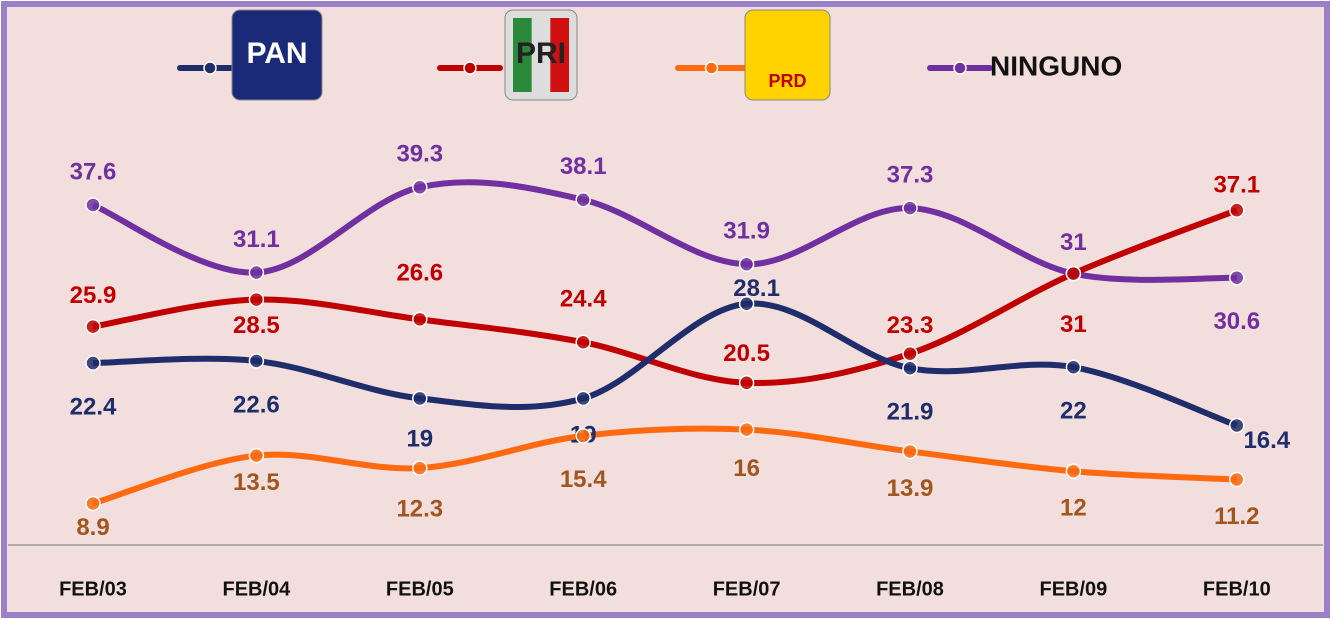 Image resolution: width=1331 pixels, height=619 pixels. Describe the element at coordinates (256, 325) in the screenshot. I see `data-label: 28.5` at that location.